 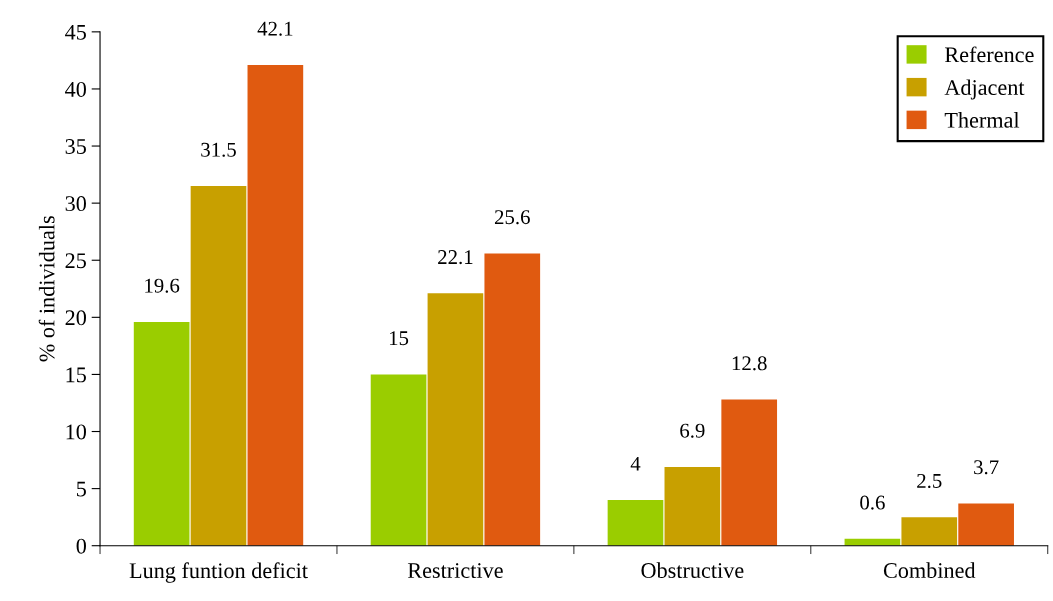 What do you see at coordinates (218, 149) in the screenshot?
I see `data-label: 31.5` at bounding box center [218, 149].